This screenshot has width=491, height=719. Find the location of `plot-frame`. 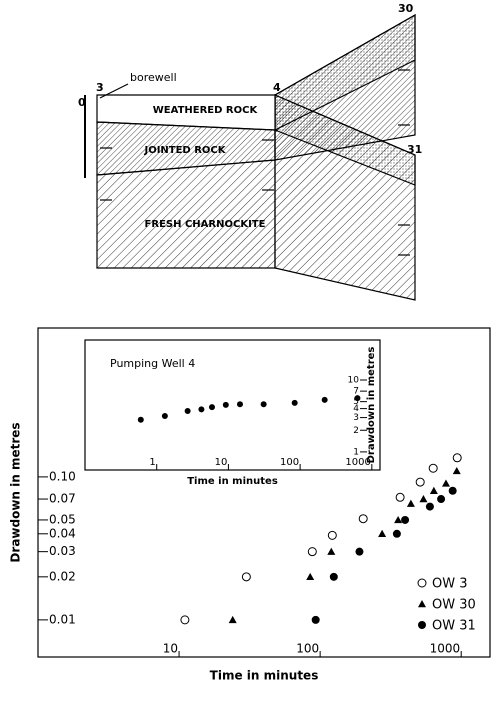

plot-frame is located at coordinates (232, 405).